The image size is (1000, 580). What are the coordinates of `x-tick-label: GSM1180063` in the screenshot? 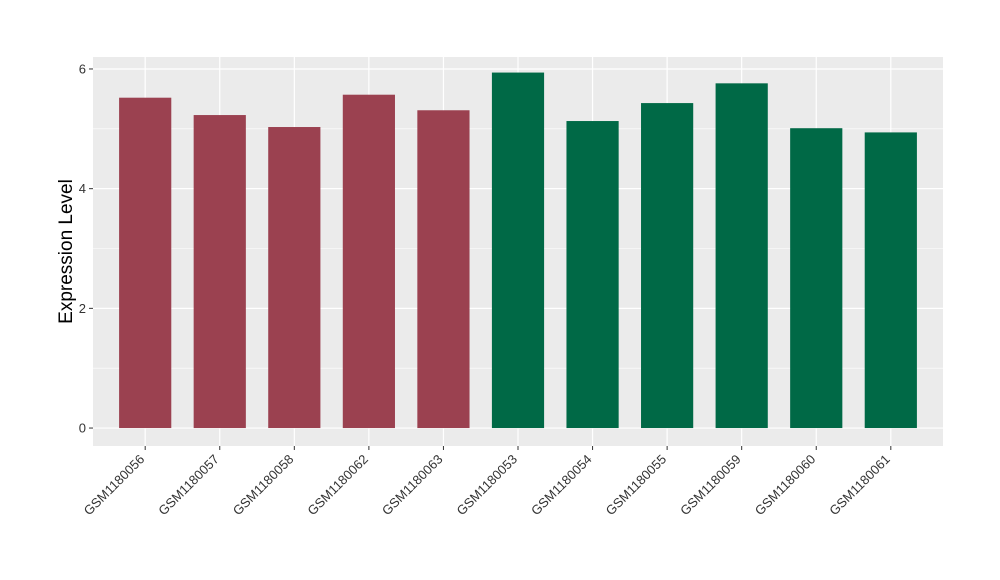 It's located at (412, 485).